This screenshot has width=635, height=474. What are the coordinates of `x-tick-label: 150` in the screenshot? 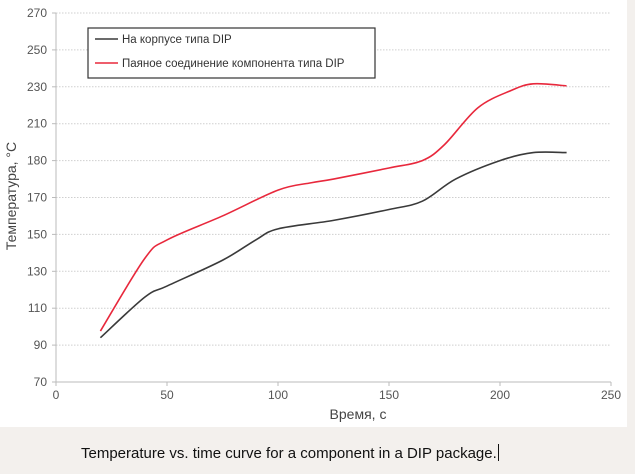 It's located at (389, 395).